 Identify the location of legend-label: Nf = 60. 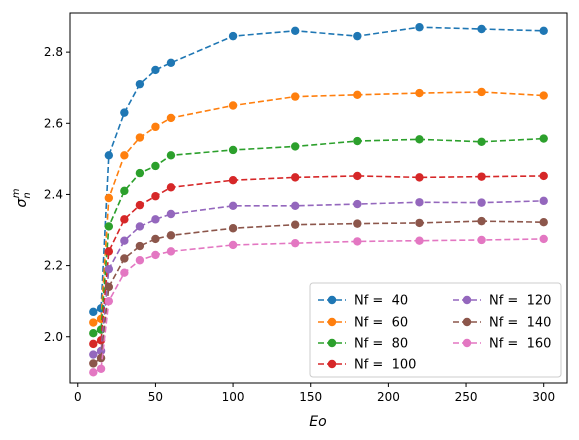
(381, 323).